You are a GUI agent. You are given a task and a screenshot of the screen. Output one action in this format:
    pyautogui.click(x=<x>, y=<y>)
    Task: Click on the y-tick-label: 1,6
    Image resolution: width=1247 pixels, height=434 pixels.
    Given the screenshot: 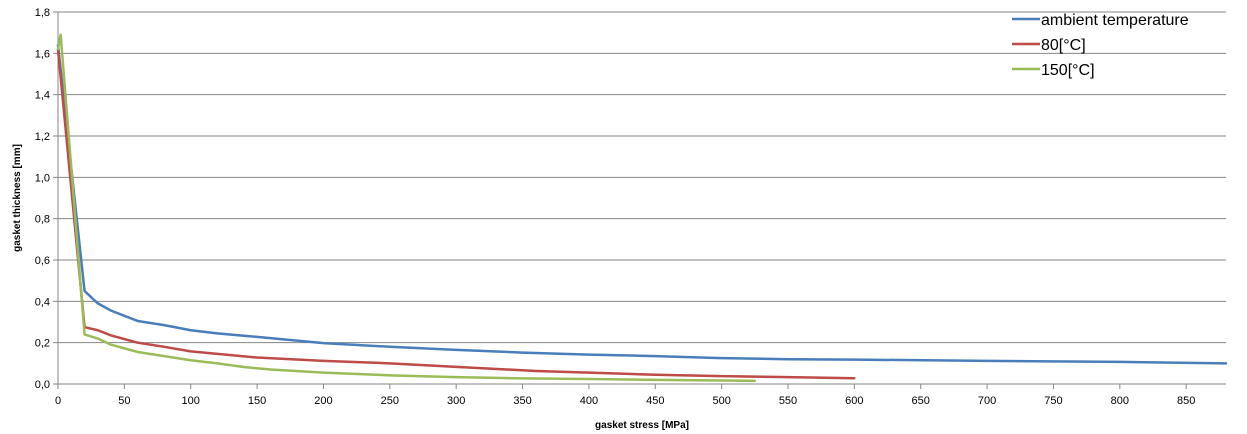 What is the action you would take?
    pyautogui.click(x=42, y=54)
    